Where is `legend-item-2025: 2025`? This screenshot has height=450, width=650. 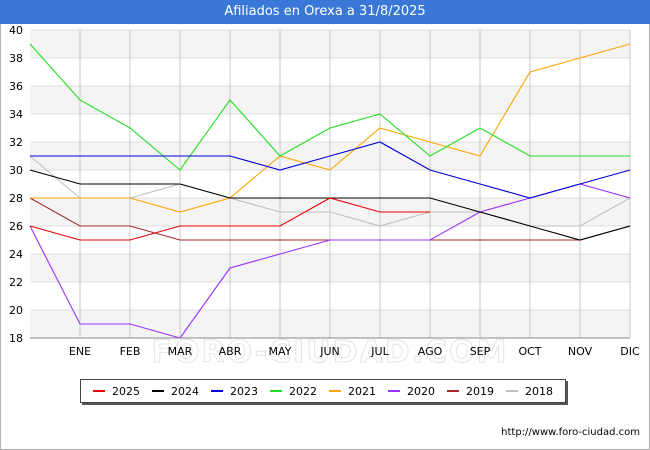
legend-item-2025: 2025 is located at coordinates (116, 391).